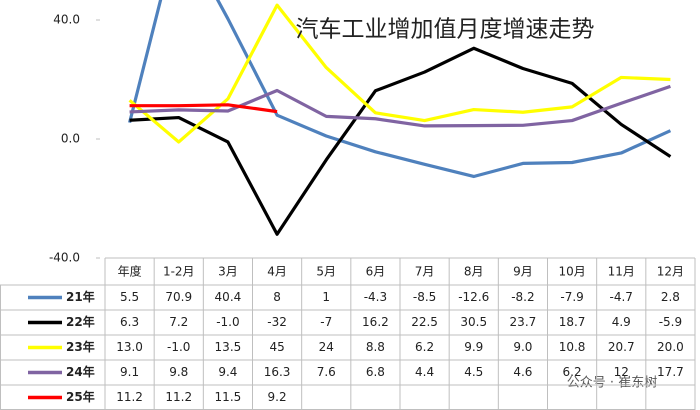 The height and width of the screenshot is (410, 700). What do you see at coordinates (670, 347) in the screenshot?
I see `table-value: 20.0` at bounding box center [670, 347].